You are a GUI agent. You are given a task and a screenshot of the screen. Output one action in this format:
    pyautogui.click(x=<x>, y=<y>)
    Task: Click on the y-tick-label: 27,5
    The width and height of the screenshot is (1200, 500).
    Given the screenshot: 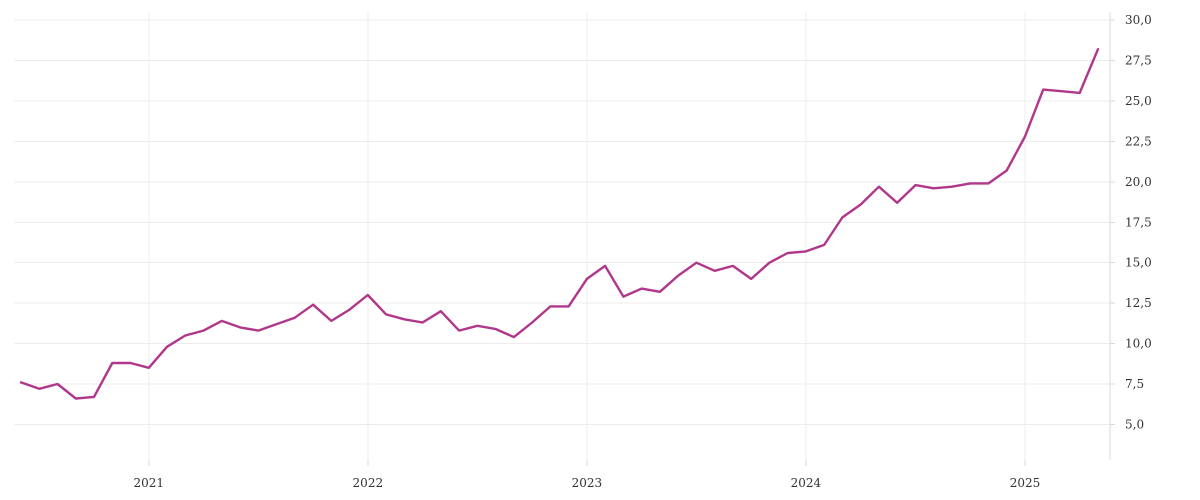 What is the action you would take?
    pyautogui.click(x=1138, y=61)
    